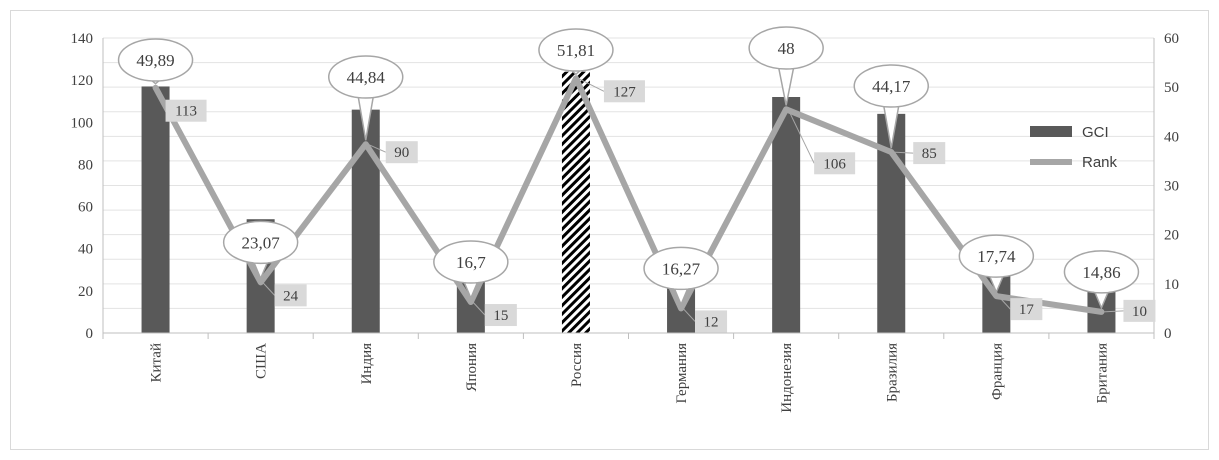 Image resolution: width=1219 pixels, height=460 pixels. I want to click on right-tick-label: 50, so click(1171, 88).